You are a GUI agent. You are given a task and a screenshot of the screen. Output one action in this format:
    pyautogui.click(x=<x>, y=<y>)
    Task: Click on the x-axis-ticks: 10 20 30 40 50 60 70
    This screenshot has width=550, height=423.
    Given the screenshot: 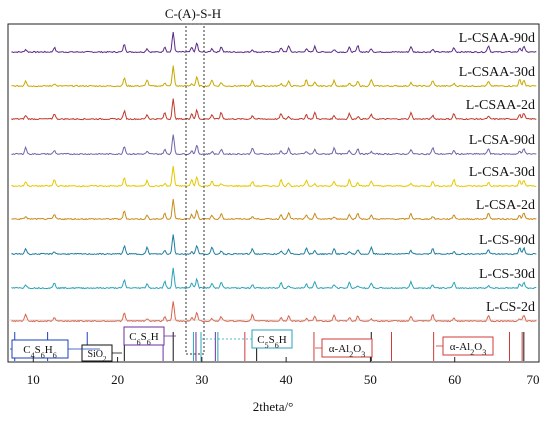 What is the action you would take?
    pyautogui.click(x=283, y=372)
    